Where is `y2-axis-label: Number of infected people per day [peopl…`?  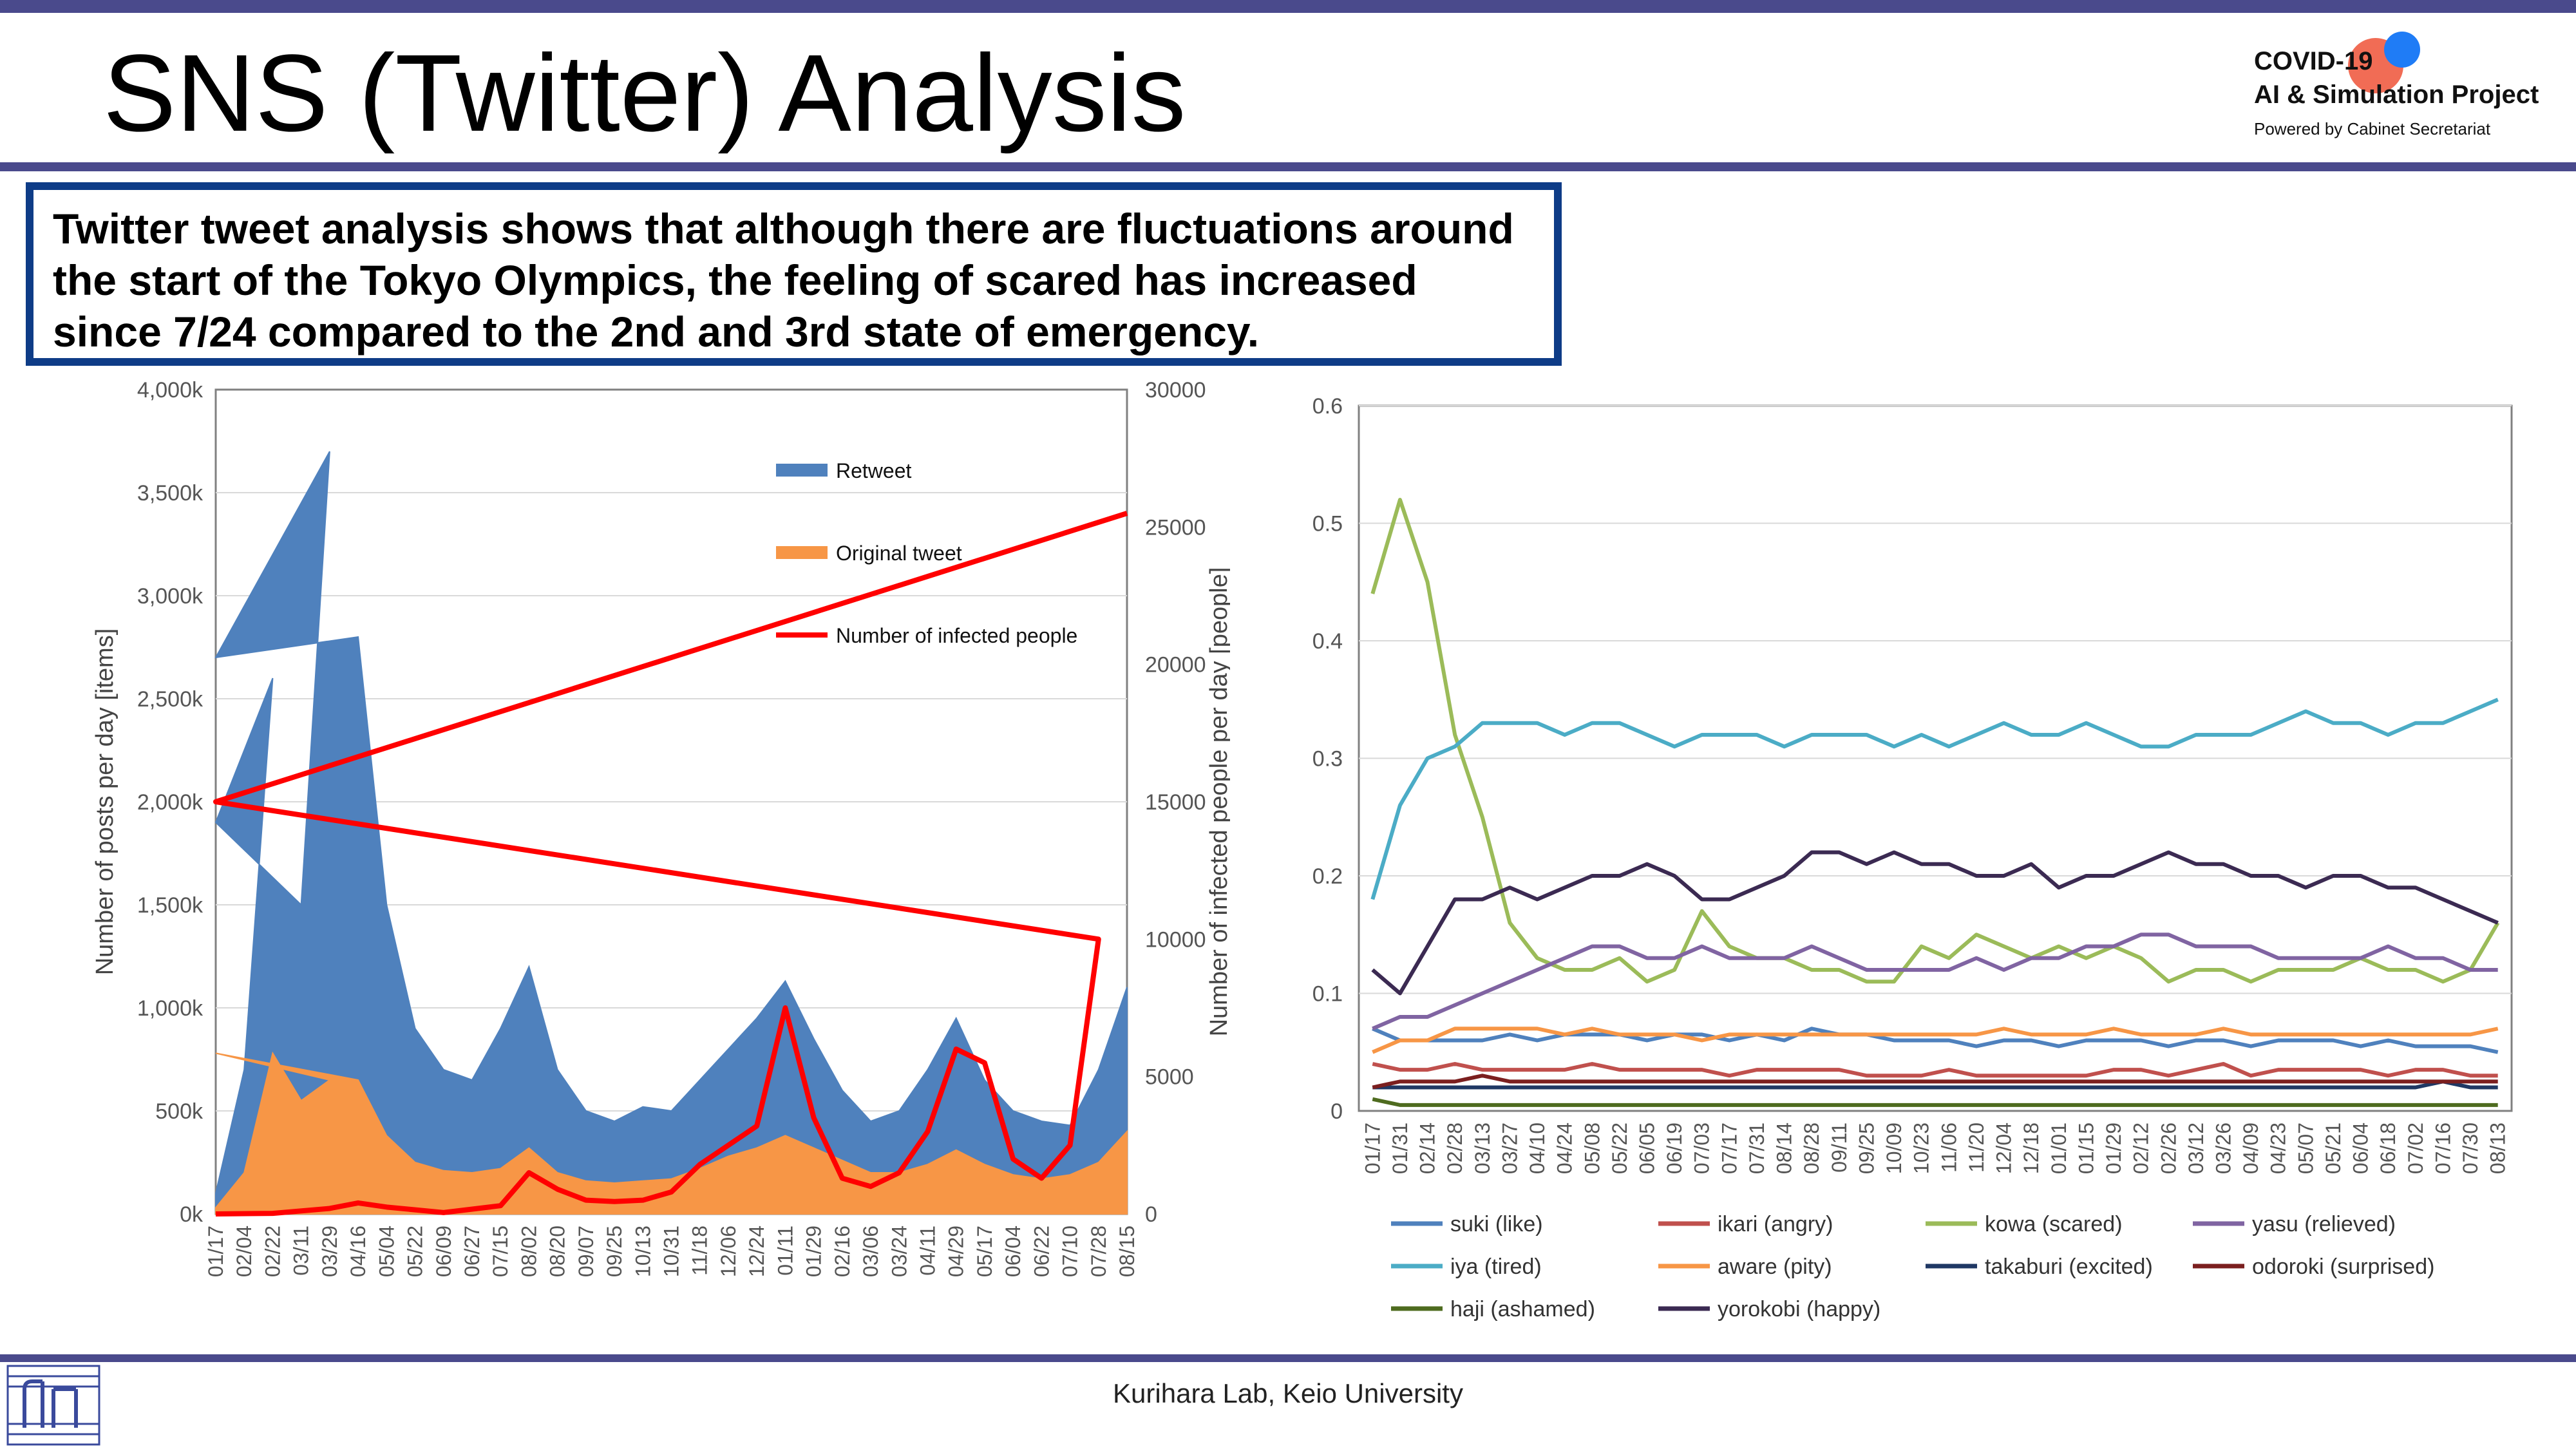 y2-axis-label: Number of infected people per day [peopl… is located at coordinates (1218, 802).